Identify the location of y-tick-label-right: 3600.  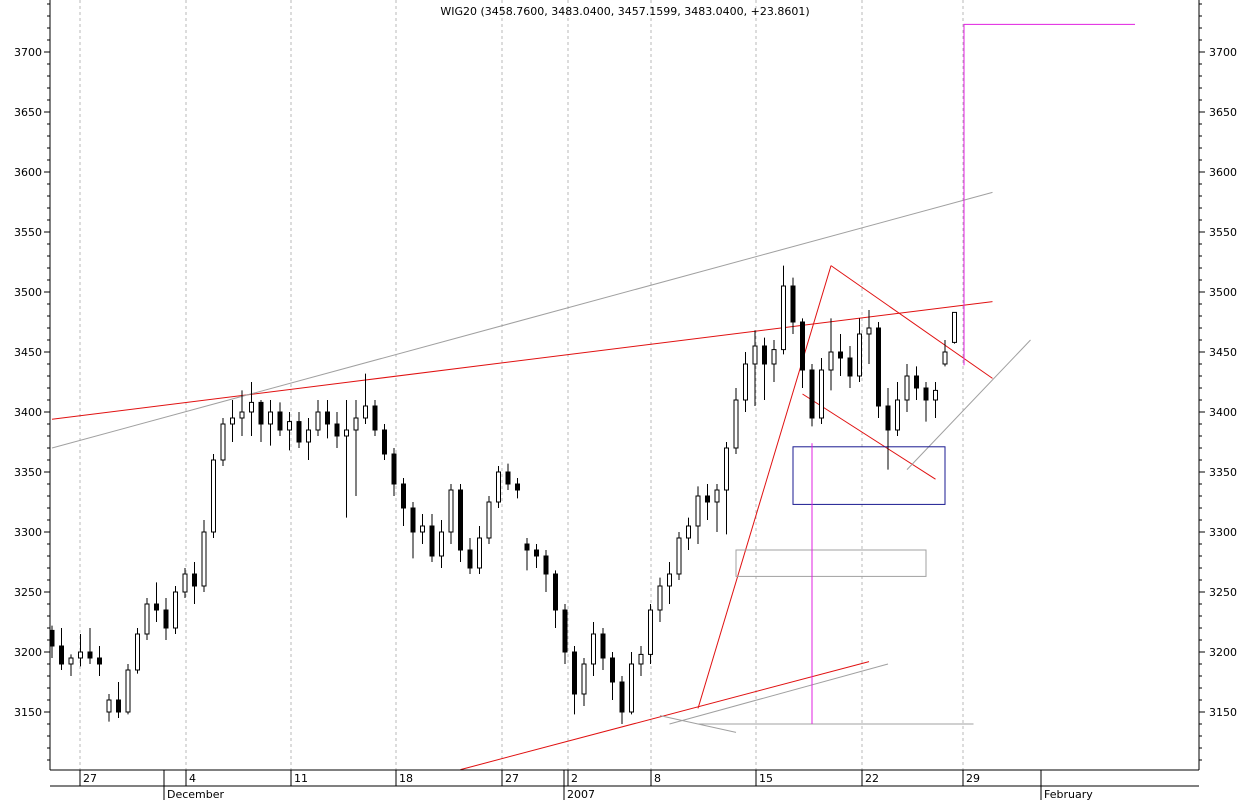
(1223, 172).